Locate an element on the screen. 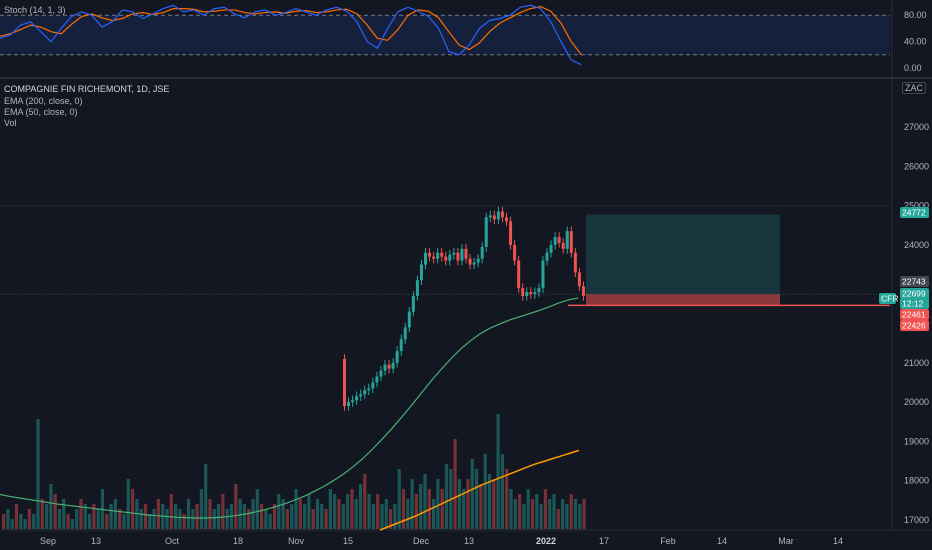  price-tick-label: 24000 is located at coordinates (916, 245).